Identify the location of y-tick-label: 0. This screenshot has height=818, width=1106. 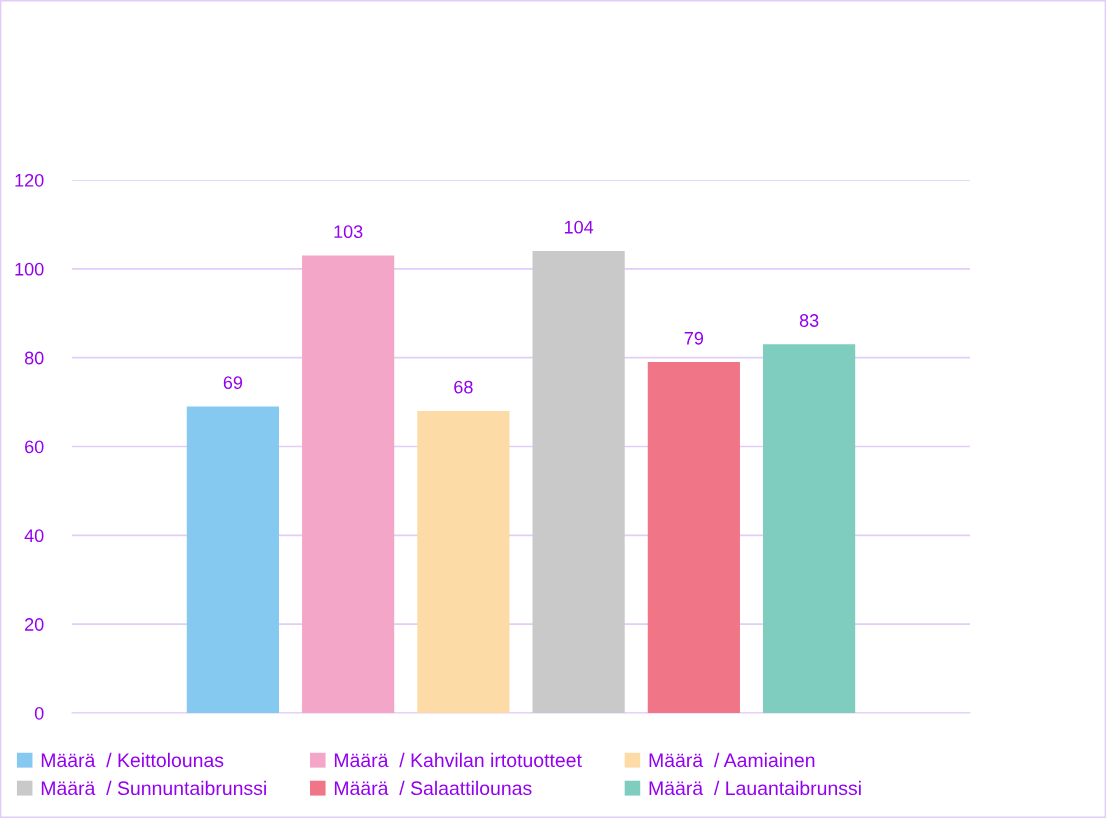
(39, 713).